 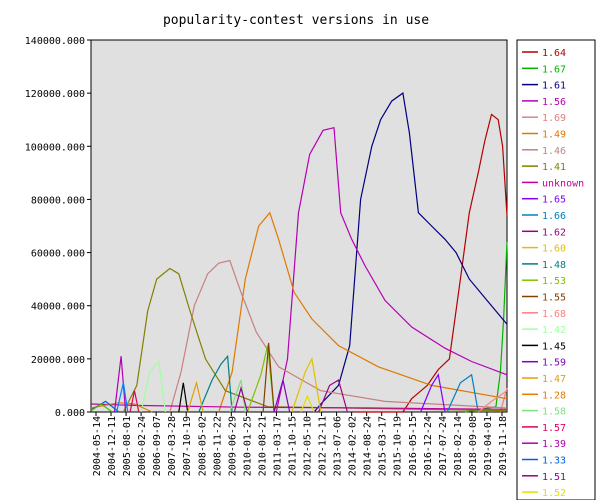 I want to click on legend-label: 1.62, so click(x=554, y=232).